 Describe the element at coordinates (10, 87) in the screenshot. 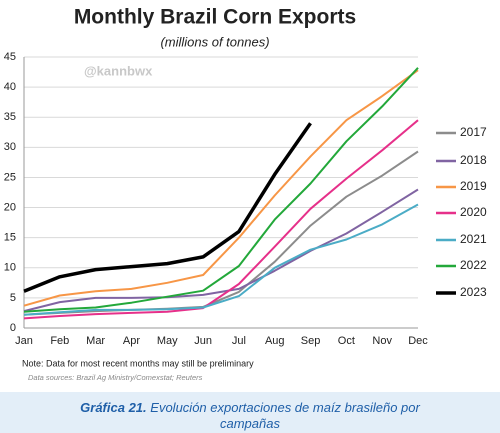

I see `y-tick-label: 40` at that location.